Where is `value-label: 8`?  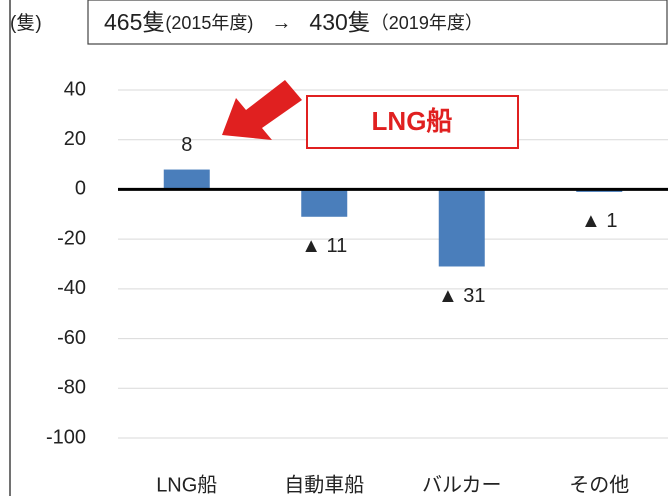
value-label: 8 is located at coordinates (186, 145).